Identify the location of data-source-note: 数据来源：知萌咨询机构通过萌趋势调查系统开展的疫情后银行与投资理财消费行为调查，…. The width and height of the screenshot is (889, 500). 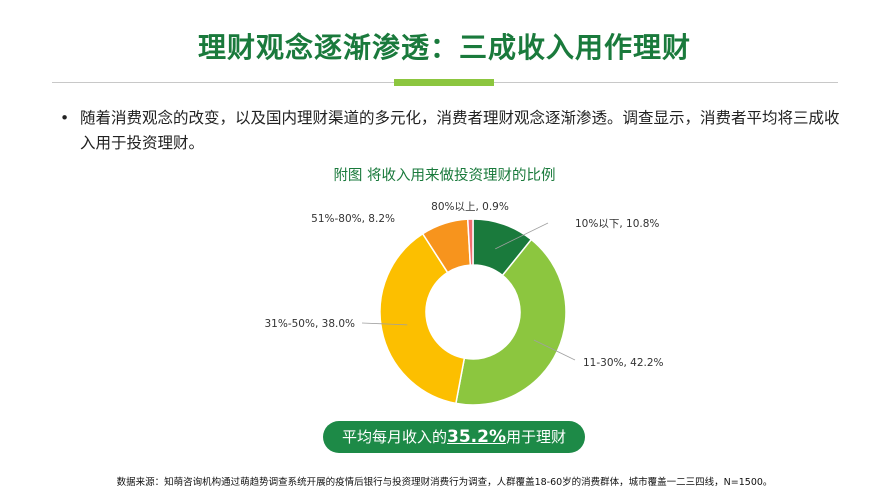
(444, 482).